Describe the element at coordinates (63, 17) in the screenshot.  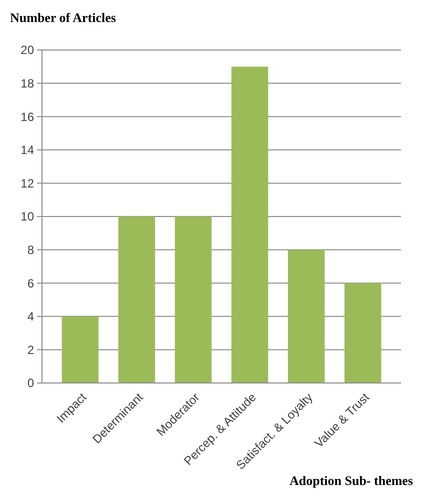
I see `y-axis-title: Number of Articles` at that location.